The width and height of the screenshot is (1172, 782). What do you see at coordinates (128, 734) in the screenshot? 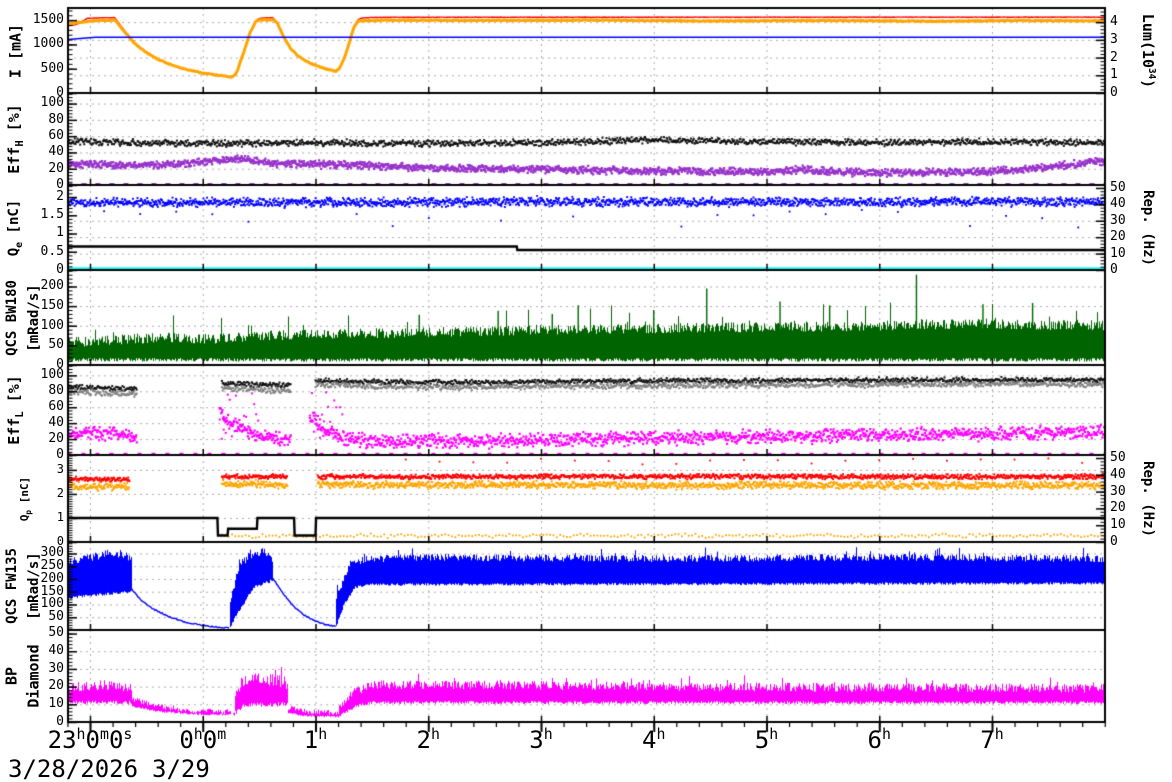
I see `label-part: s` at bounding box center [128, 734].